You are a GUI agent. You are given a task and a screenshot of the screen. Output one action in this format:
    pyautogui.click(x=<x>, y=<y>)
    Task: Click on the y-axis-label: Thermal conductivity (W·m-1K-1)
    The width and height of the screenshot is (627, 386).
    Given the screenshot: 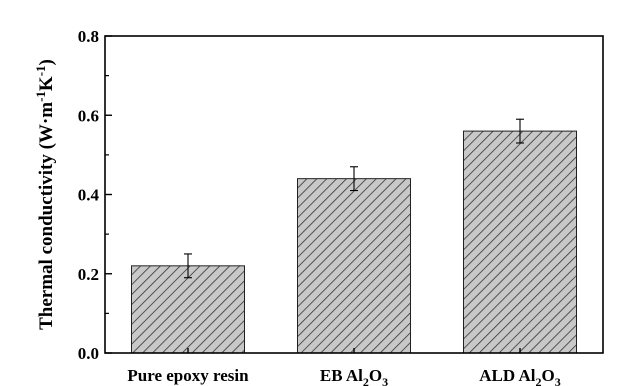 What is the action you would take?
    pyautogui.click(x=45, y=194)
    